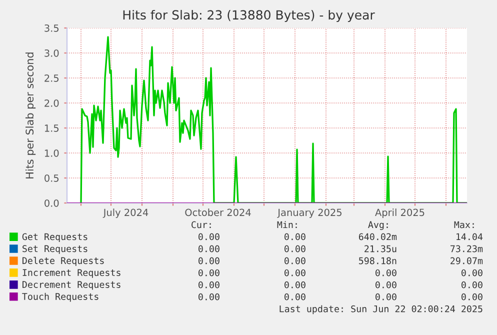 Image resolution: width=497 pixels, height=335 pixels. Describe the element at coordinates (51, 103) in the screenshot. I see `y-tick-label: 2.0` at that location.